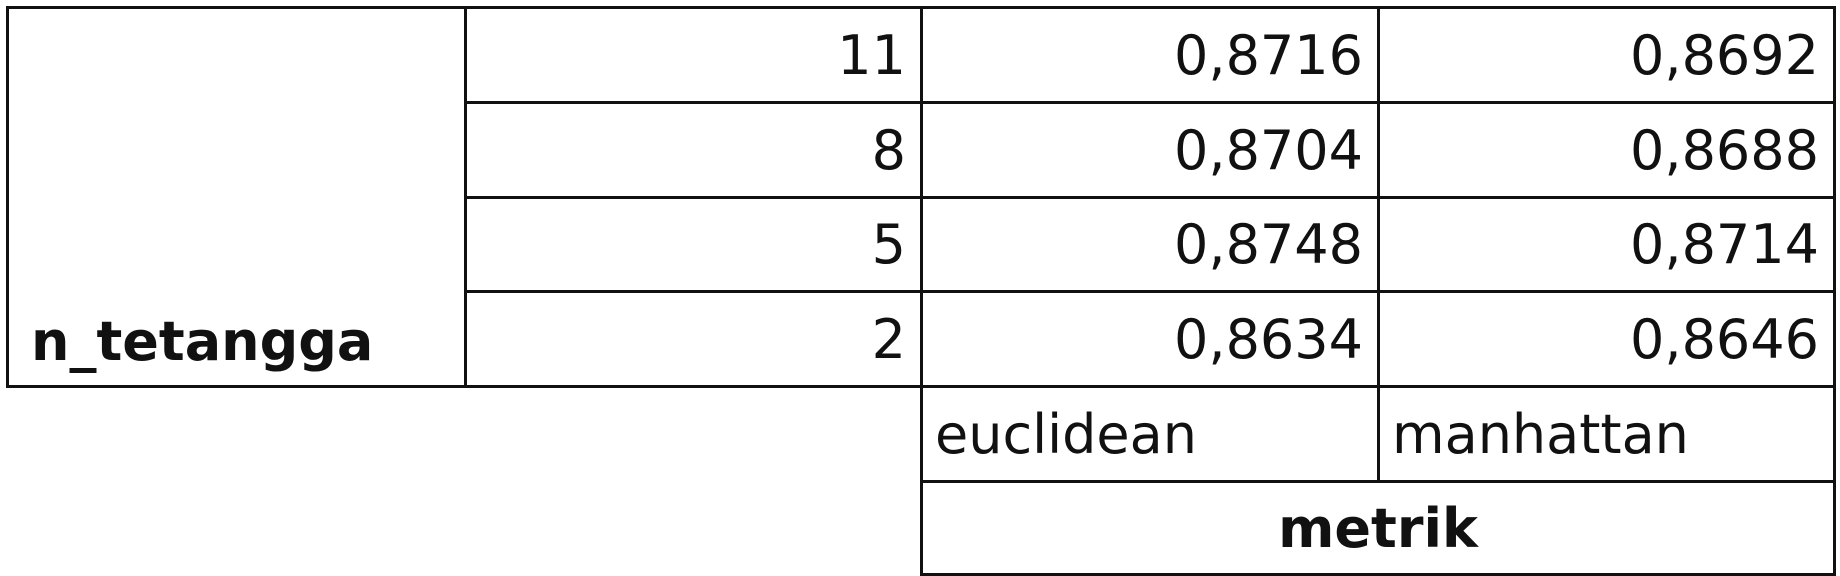  I want to click on cell-manhattan: 0,8714, so click(1606, 244).